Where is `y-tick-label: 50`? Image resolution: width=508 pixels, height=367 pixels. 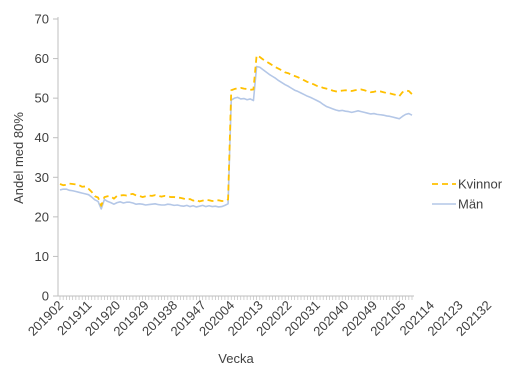 y-tick-label: 50 is located at coordinates (42, 98).